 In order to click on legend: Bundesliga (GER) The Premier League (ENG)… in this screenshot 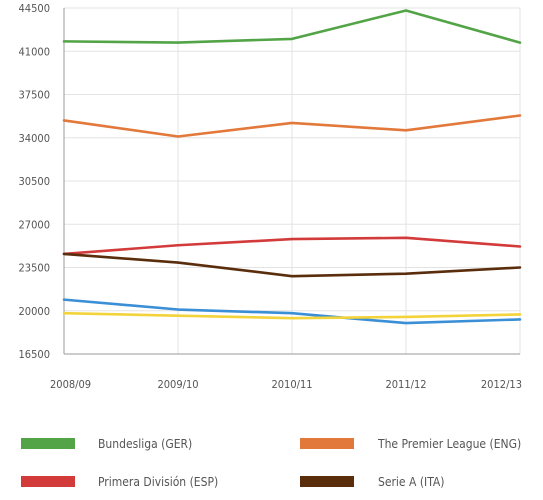, I will do `click(271, 463)`.